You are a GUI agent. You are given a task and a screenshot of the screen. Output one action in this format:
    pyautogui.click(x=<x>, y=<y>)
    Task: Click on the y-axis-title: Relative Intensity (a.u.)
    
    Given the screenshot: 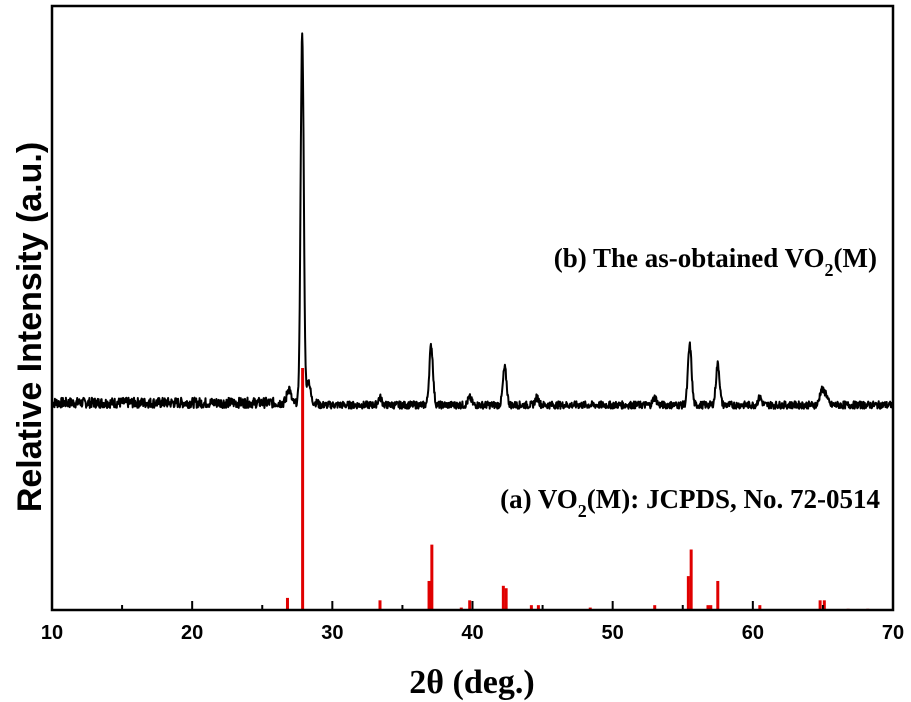 What is the action you would take?
    pyautogui.click(x=30, y=327)
    